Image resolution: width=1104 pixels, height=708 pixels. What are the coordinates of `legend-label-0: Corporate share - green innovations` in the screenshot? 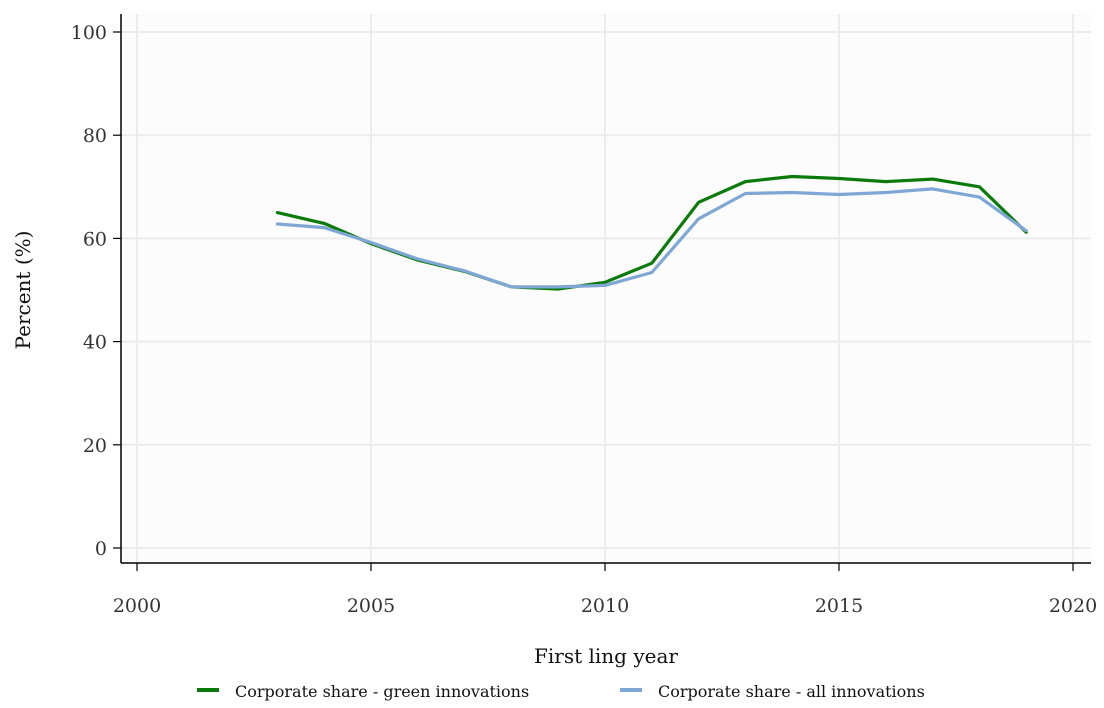 It's located at (382, 691).